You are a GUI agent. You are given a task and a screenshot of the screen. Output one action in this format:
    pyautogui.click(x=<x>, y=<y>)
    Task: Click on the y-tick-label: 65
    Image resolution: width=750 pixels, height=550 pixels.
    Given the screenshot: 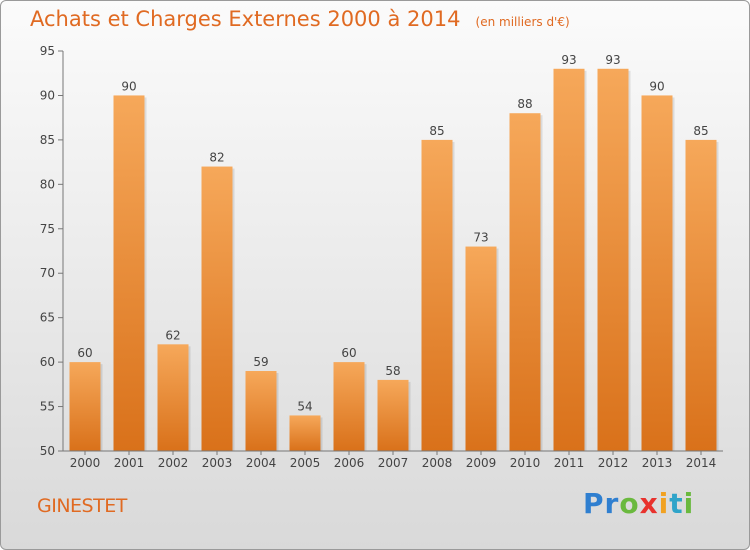 What is the action you would take?
    pyautogui.click(x=47, y=318)
    